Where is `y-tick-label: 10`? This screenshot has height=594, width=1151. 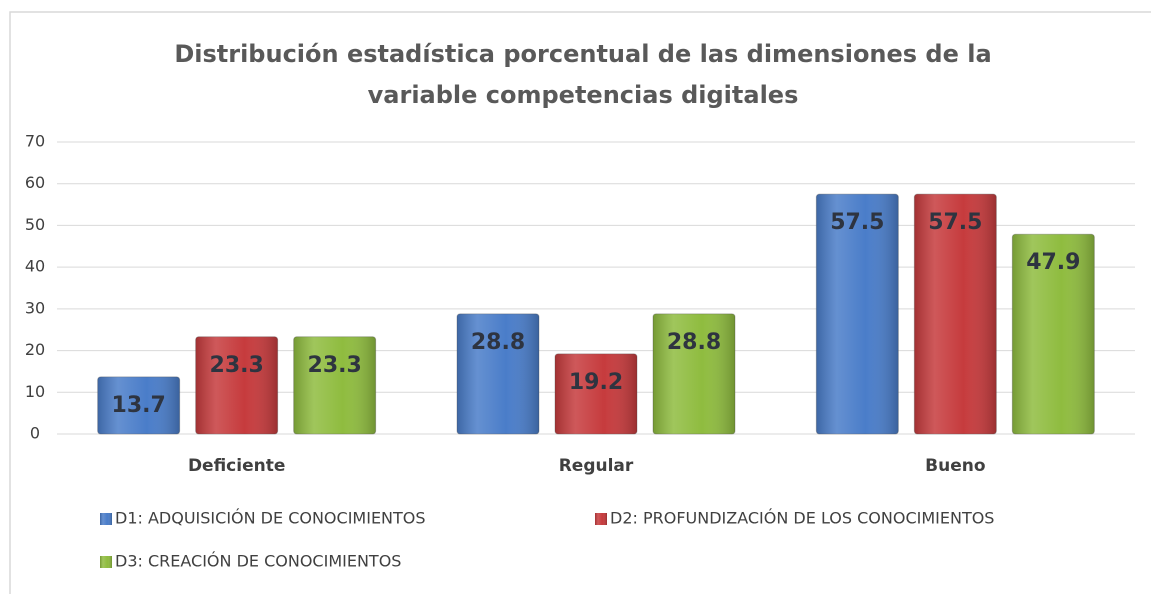
y-tick-label: 10 is located at coordinates (35, 391).